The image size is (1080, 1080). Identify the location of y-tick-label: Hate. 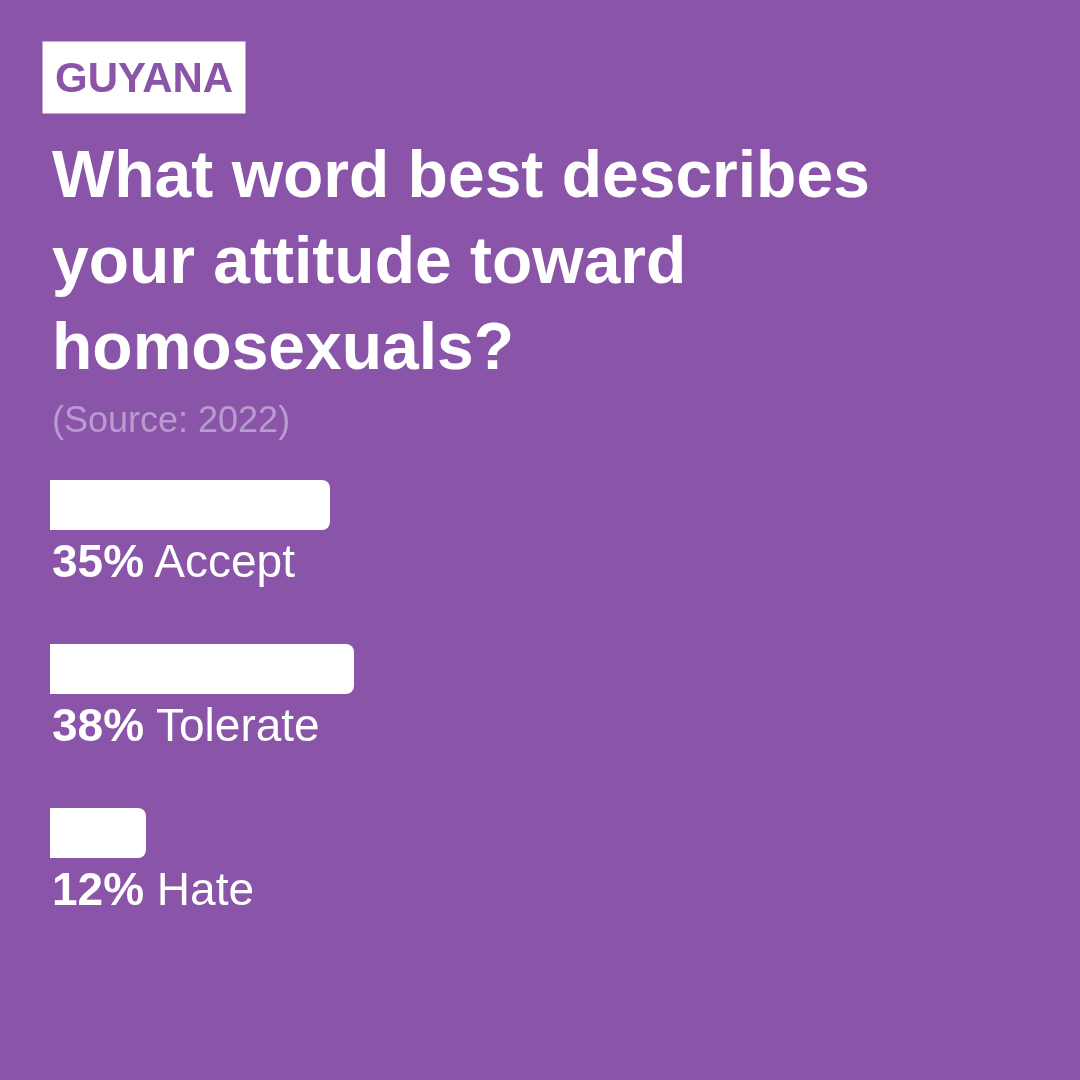
(205, 889).